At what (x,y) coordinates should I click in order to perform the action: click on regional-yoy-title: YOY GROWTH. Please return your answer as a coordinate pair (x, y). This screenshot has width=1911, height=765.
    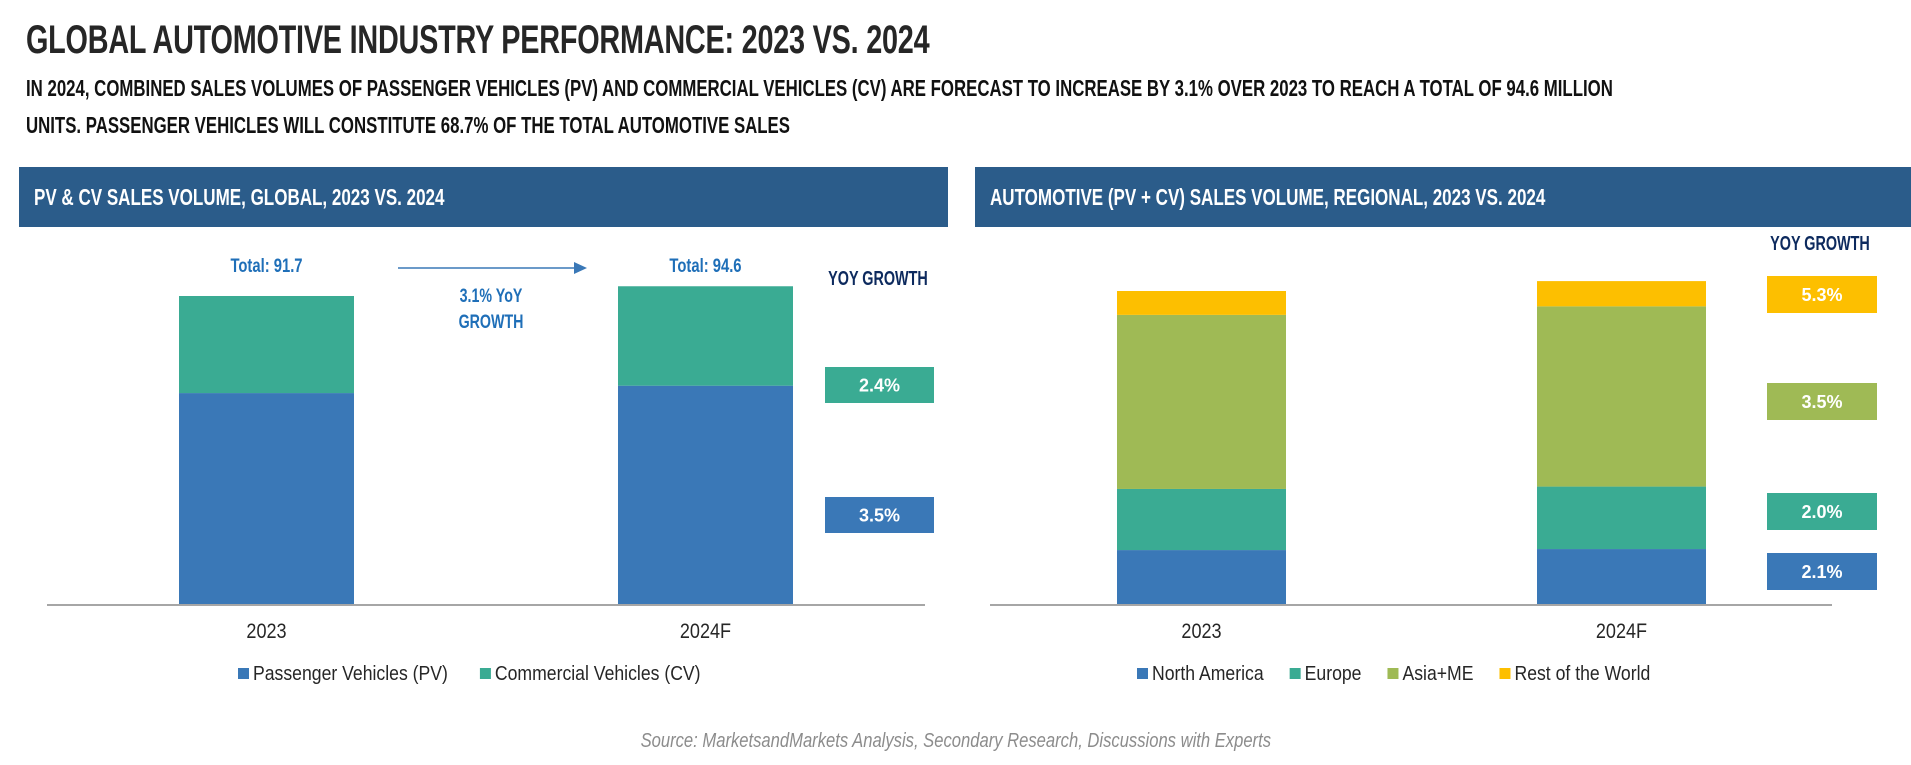
    Looking at the image, I should click on (1820, 243).